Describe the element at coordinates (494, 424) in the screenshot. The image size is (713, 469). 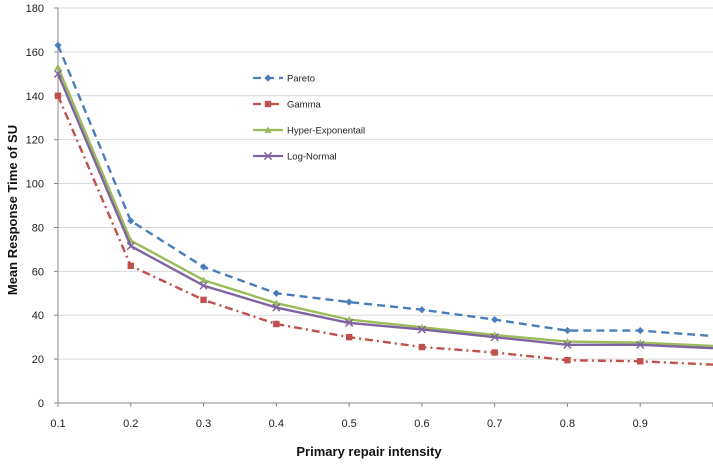
I see `x-tick-label: 0.7` at that location.